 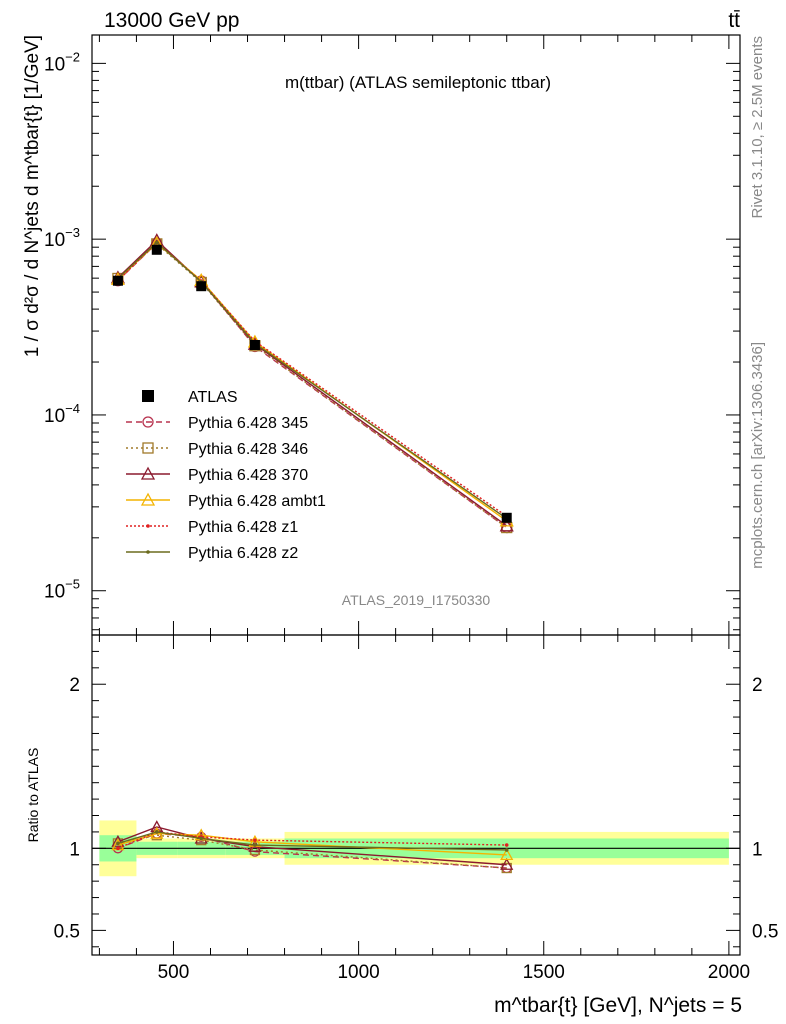 What do you see at coordinates (74, 685) in the screenshot?
I see `ratio-tick-label: 2` at bounding box center [74, 685].